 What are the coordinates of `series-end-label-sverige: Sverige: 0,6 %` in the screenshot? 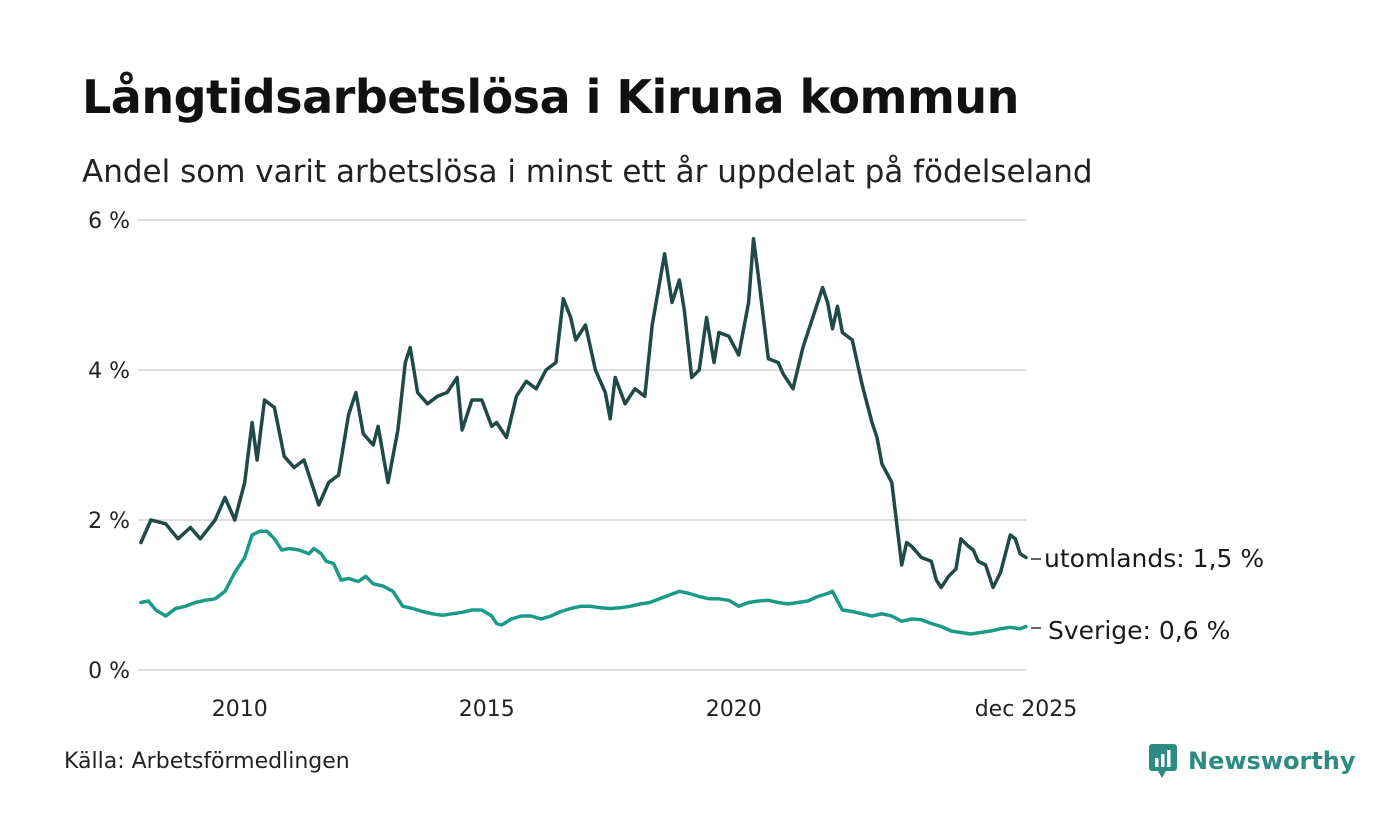 It's located at (1139, 630).